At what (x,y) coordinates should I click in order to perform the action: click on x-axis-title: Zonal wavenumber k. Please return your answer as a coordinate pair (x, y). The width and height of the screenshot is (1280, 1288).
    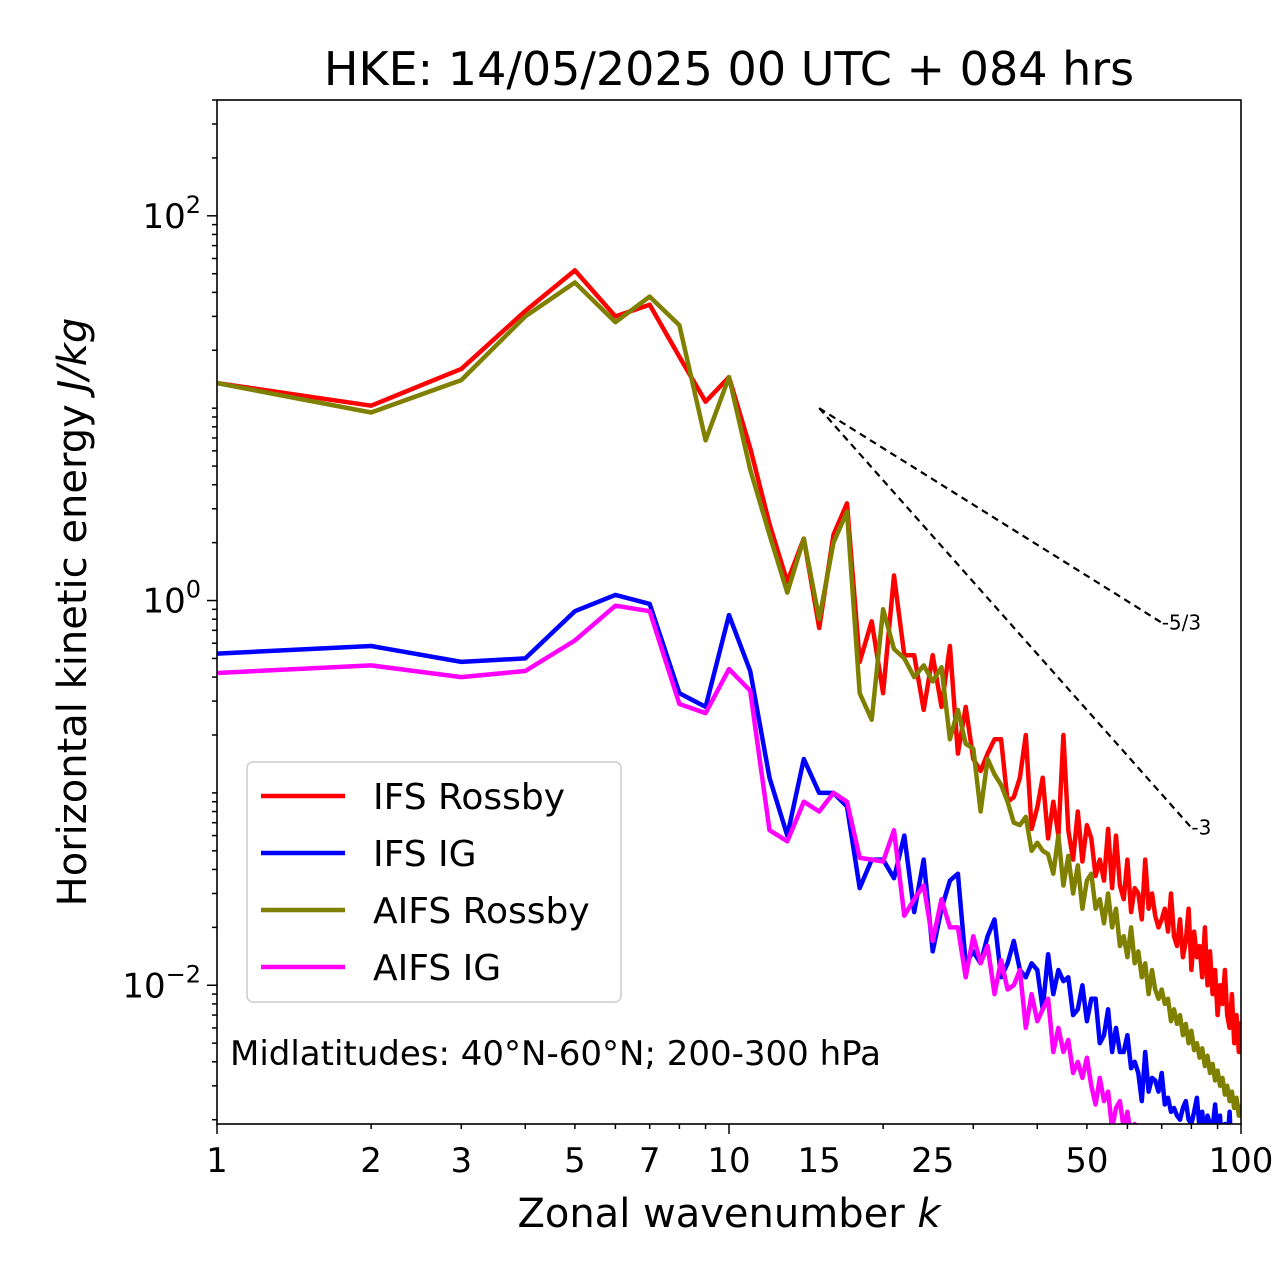
    Looking at the image, I should click on (729, 1214).